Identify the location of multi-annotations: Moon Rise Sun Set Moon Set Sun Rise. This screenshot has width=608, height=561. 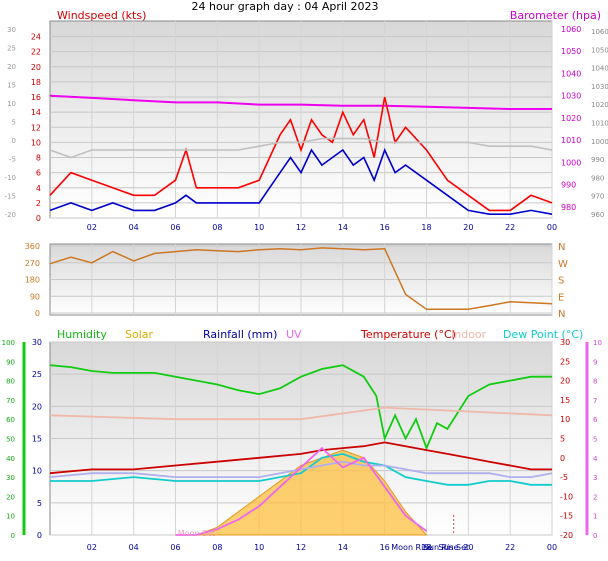
(323, 533).